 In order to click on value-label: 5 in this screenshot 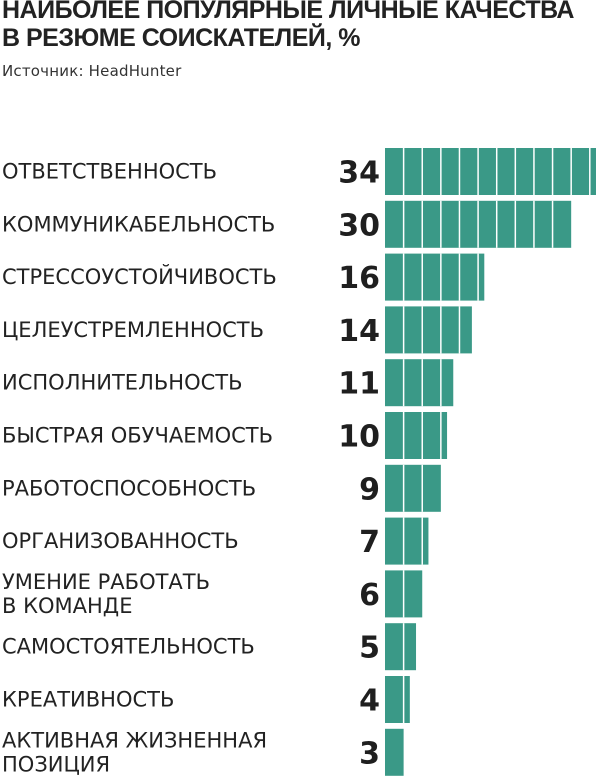, I will do `click(369, 648)`.